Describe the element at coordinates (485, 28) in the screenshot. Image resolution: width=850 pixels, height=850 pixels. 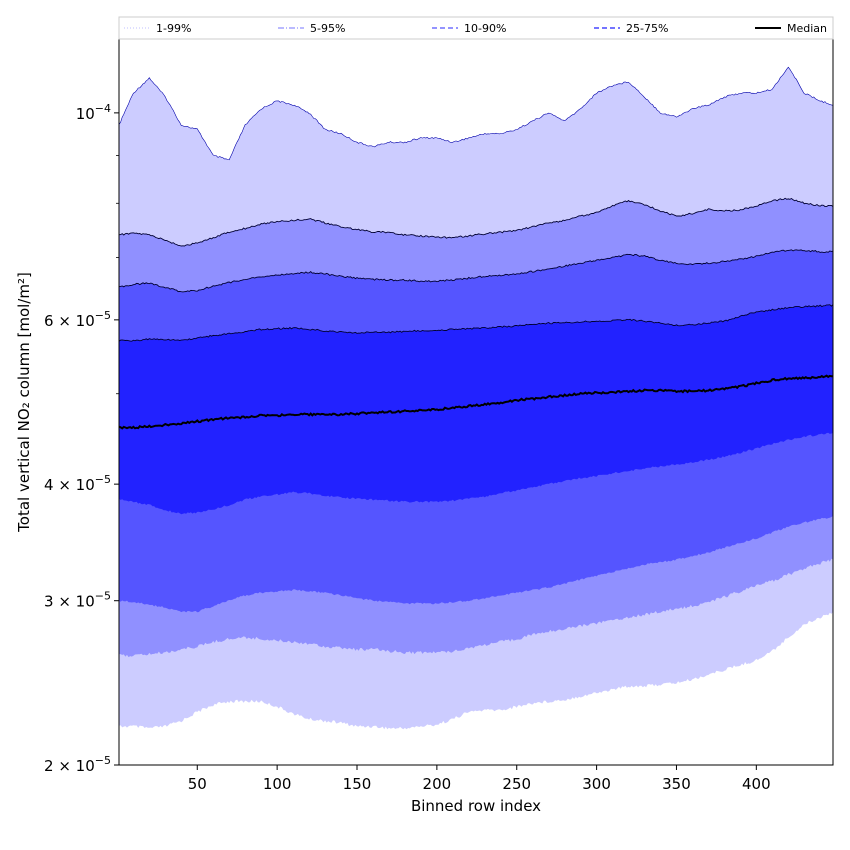
I see `legend-label-10-90pct: 10-90%` at that location.